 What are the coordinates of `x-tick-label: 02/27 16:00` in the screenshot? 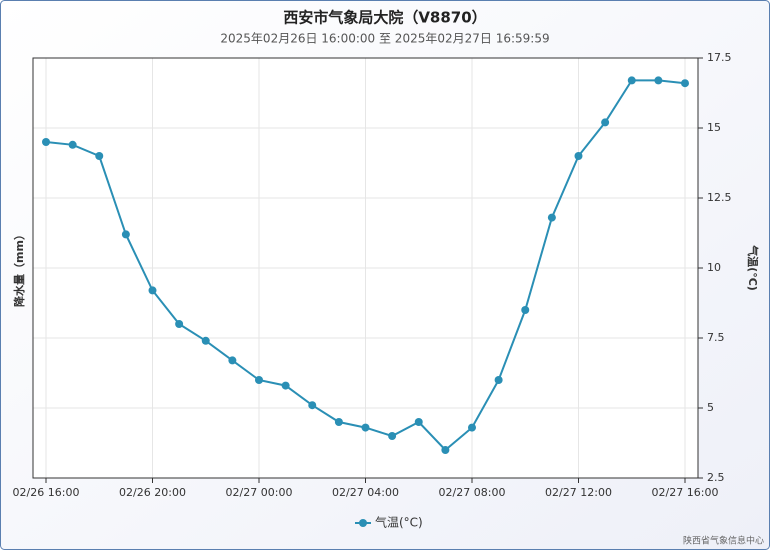 It's located at (685, 492).